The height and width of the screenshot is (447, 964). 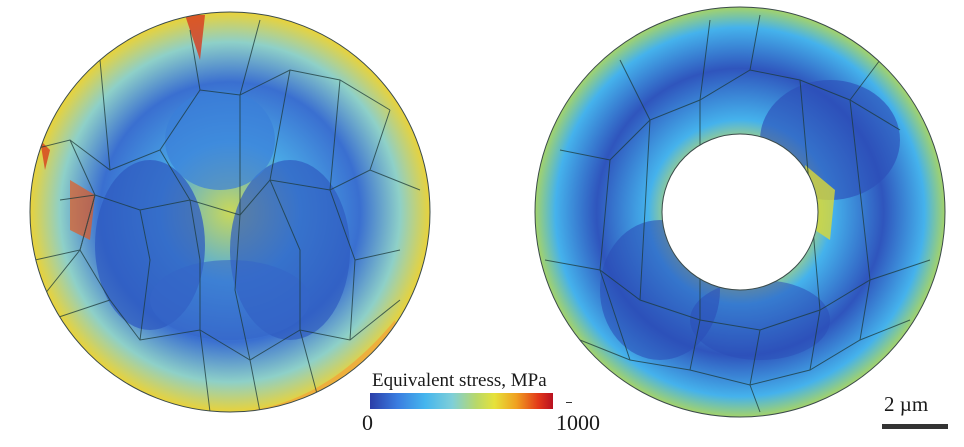 I want to click on colorbar-title: Equivalent stress, MPa, so click(x=459, y=380).